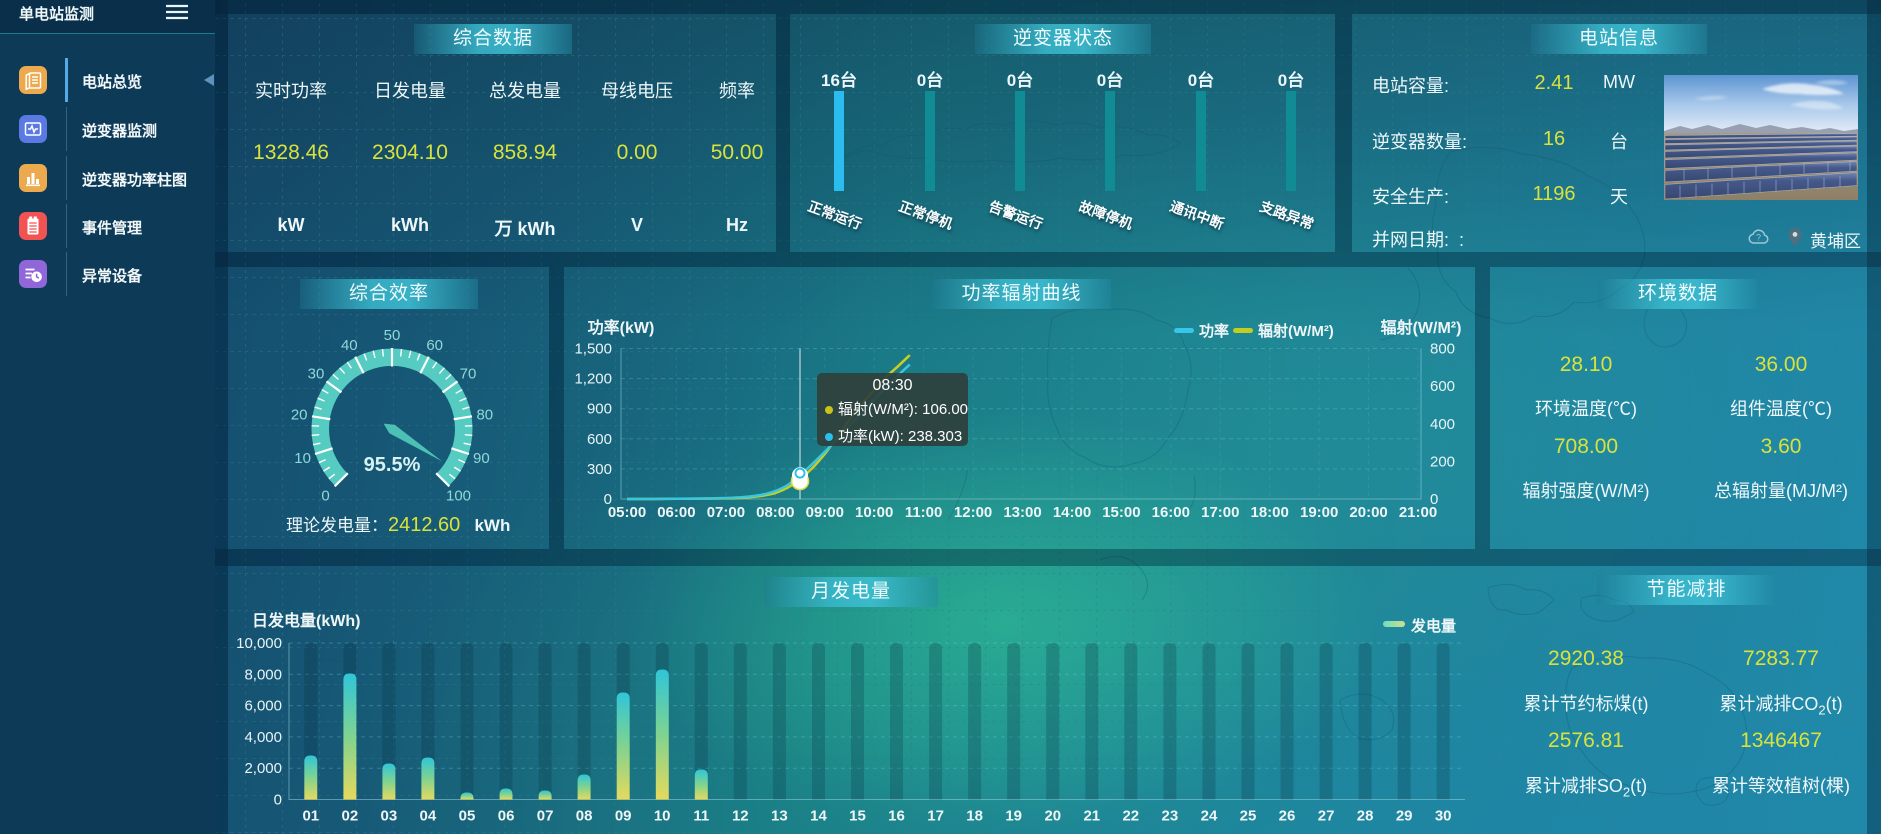  I want to click on svg-text: 22, so click(1130, 816).